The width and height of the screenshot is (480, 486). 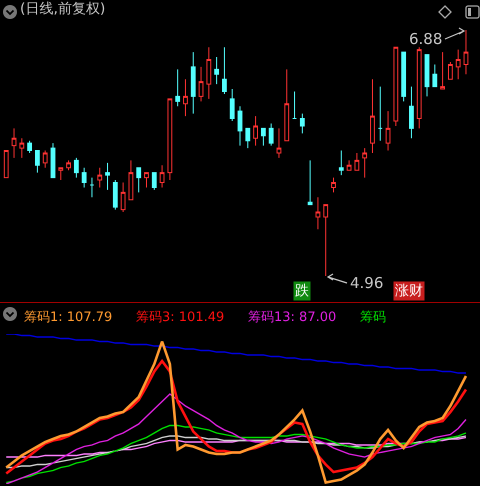 I want to click on text: 筹码, so click(x=373, y=317).